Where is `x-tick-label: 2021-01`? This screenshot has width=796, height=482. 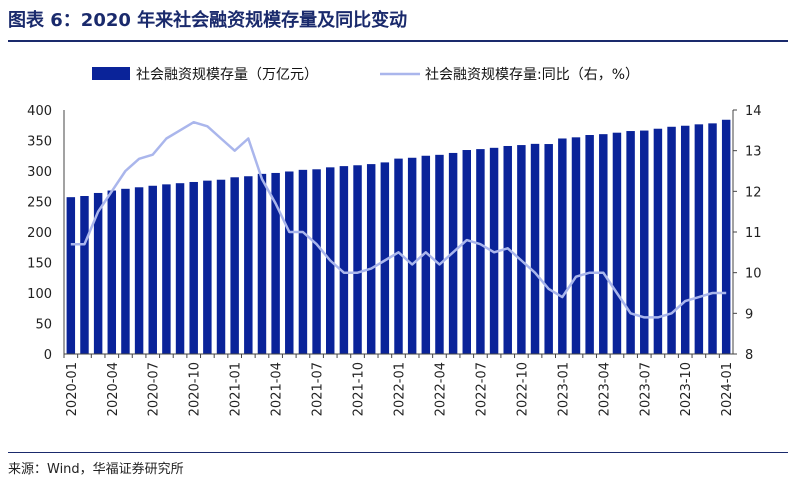 x-tick-label: 2021-01 is located at coordinates (236, 389).